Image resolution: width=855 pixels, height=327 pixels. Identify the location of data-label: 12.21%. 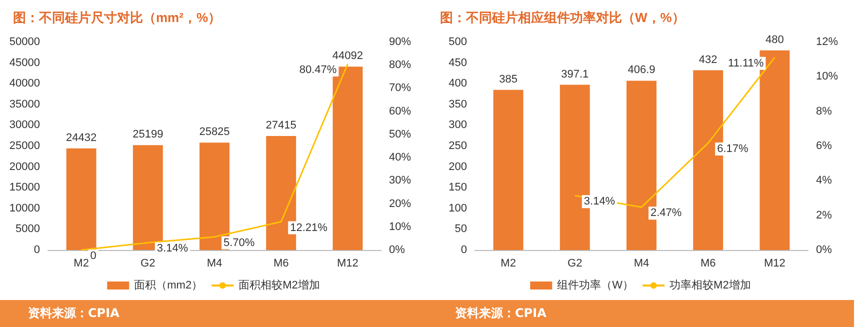
(309, 228).